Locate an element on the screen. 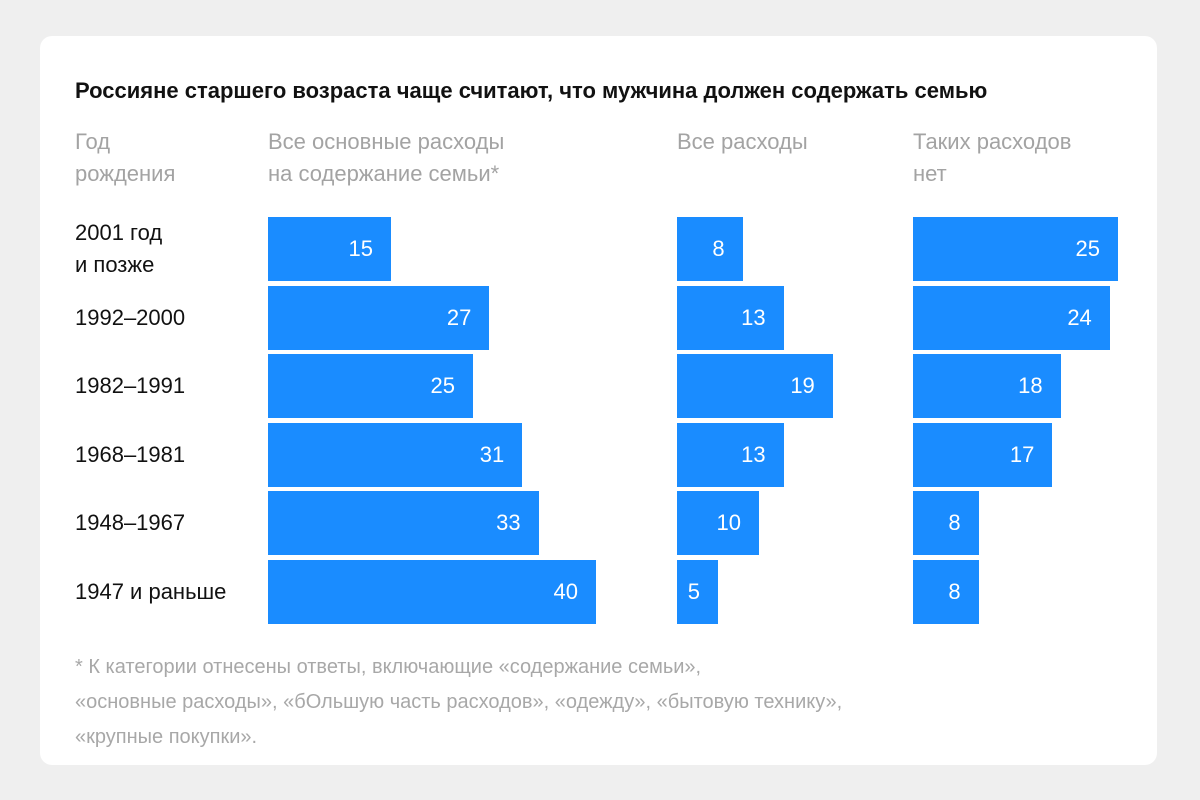 Image resolution: width=1200 pixels, height=800 pixels. series-header: Все расходы is located at coordinates (742, 141).